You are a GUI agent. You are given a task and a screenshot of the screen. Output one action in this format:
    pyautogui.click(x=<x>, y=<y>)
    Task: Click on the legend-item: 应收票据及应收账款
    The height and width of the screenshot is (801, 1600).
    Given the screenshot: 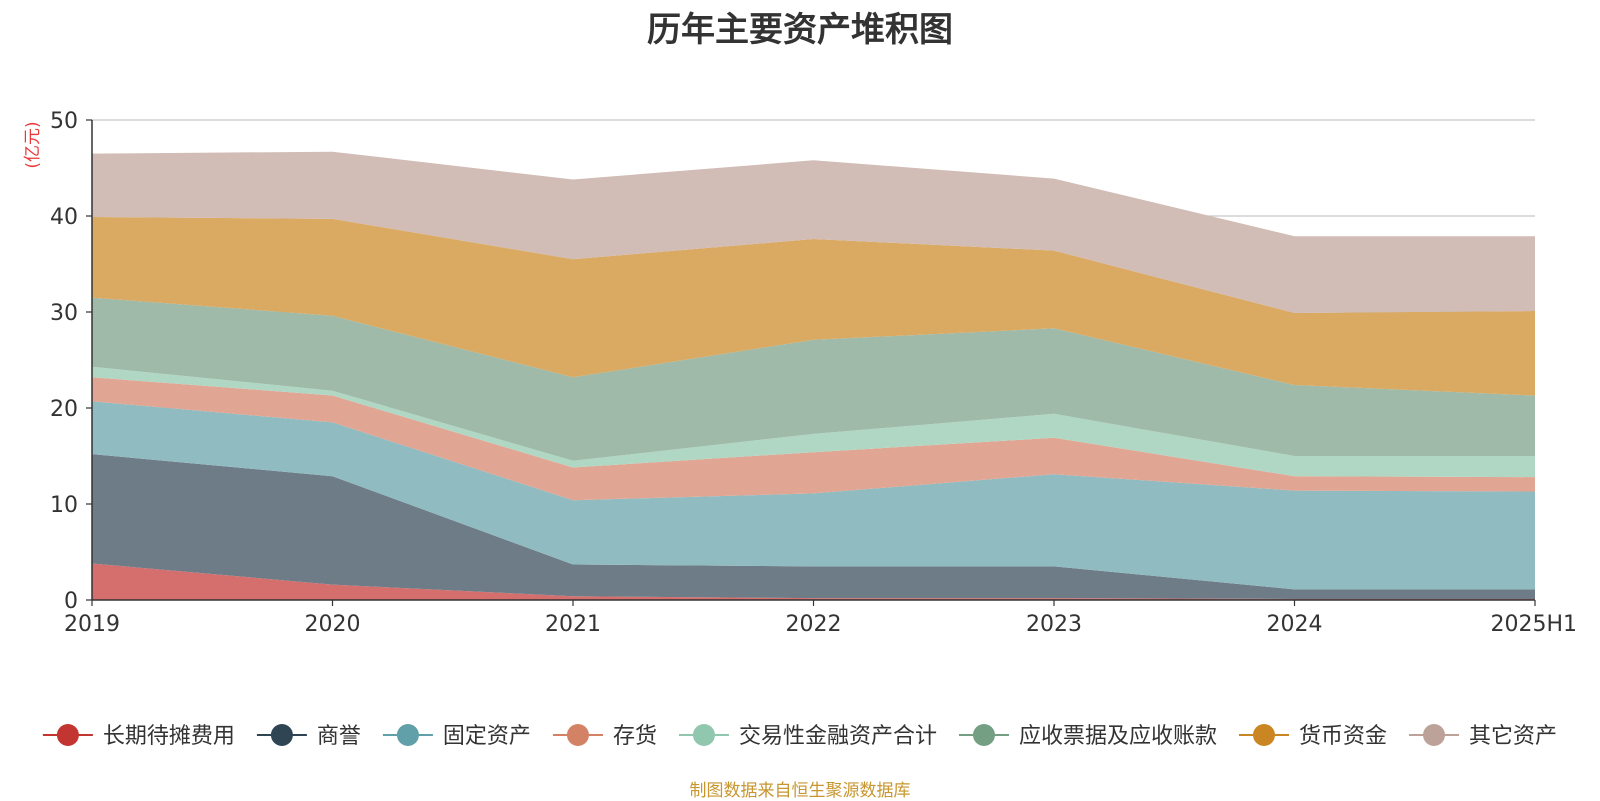 What is the action you would take?
    pyautogui.click(x=1087, y=736)
    